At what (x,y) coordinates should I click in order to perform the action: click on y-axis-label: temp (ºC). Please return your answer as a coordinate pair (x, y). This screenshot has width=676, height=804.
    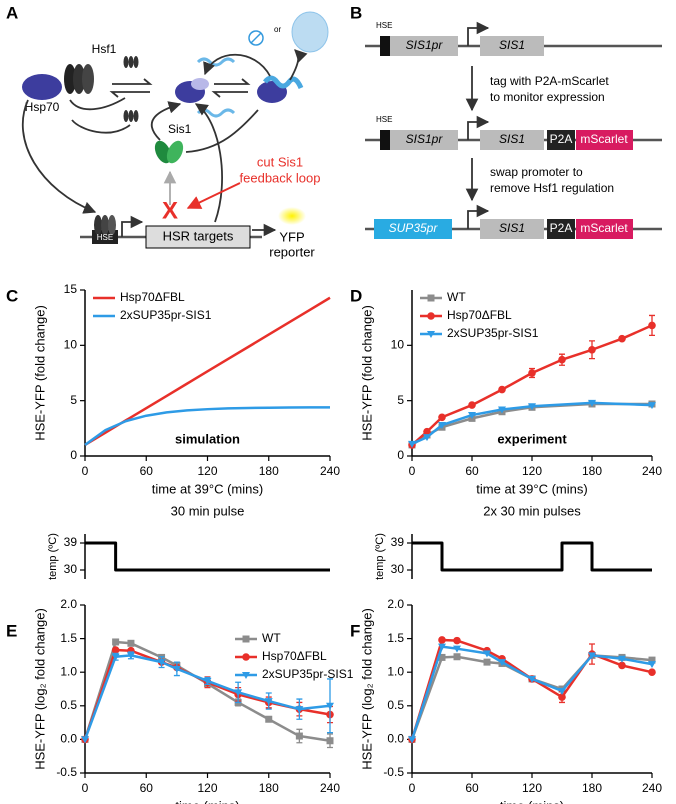
    Looking at the image, I should click on (380, 556).